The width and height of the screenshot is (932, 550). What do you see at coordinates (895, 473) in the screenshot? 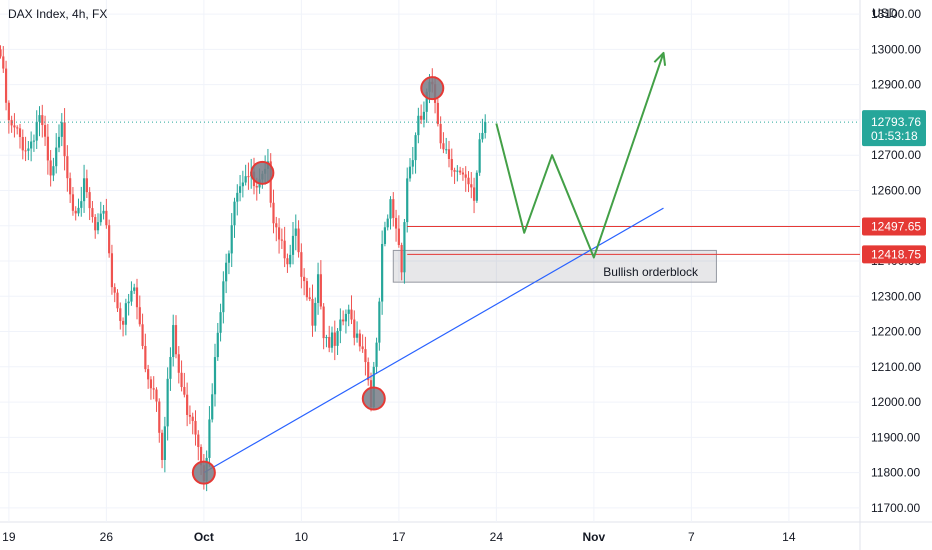
I see `y-tick-label: 11800.00` at bounding box center [895, 473].